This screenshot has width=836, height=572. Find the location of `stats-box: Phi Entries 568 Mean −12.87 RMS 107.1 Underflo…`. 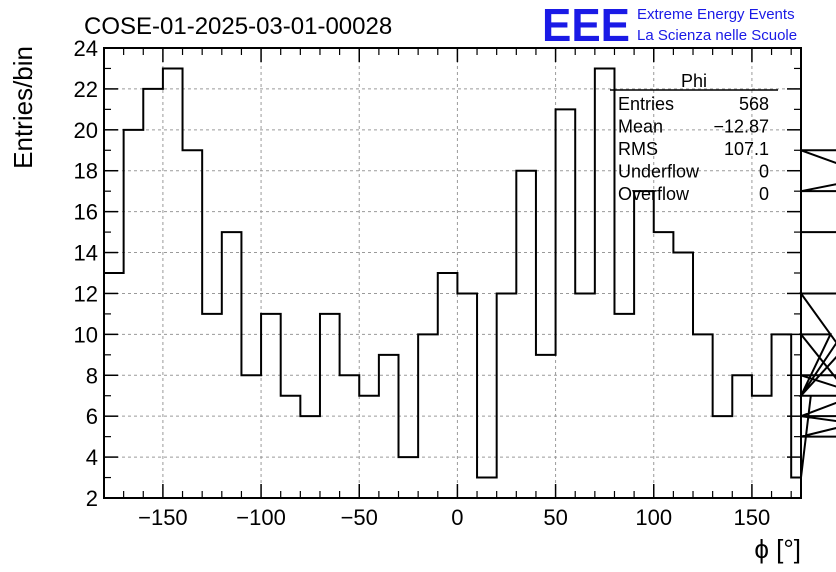

stats-box: Phi Entries 568 Mean −12.87 RMS 107.1 Underflo… is located at coordinates (694, 137).